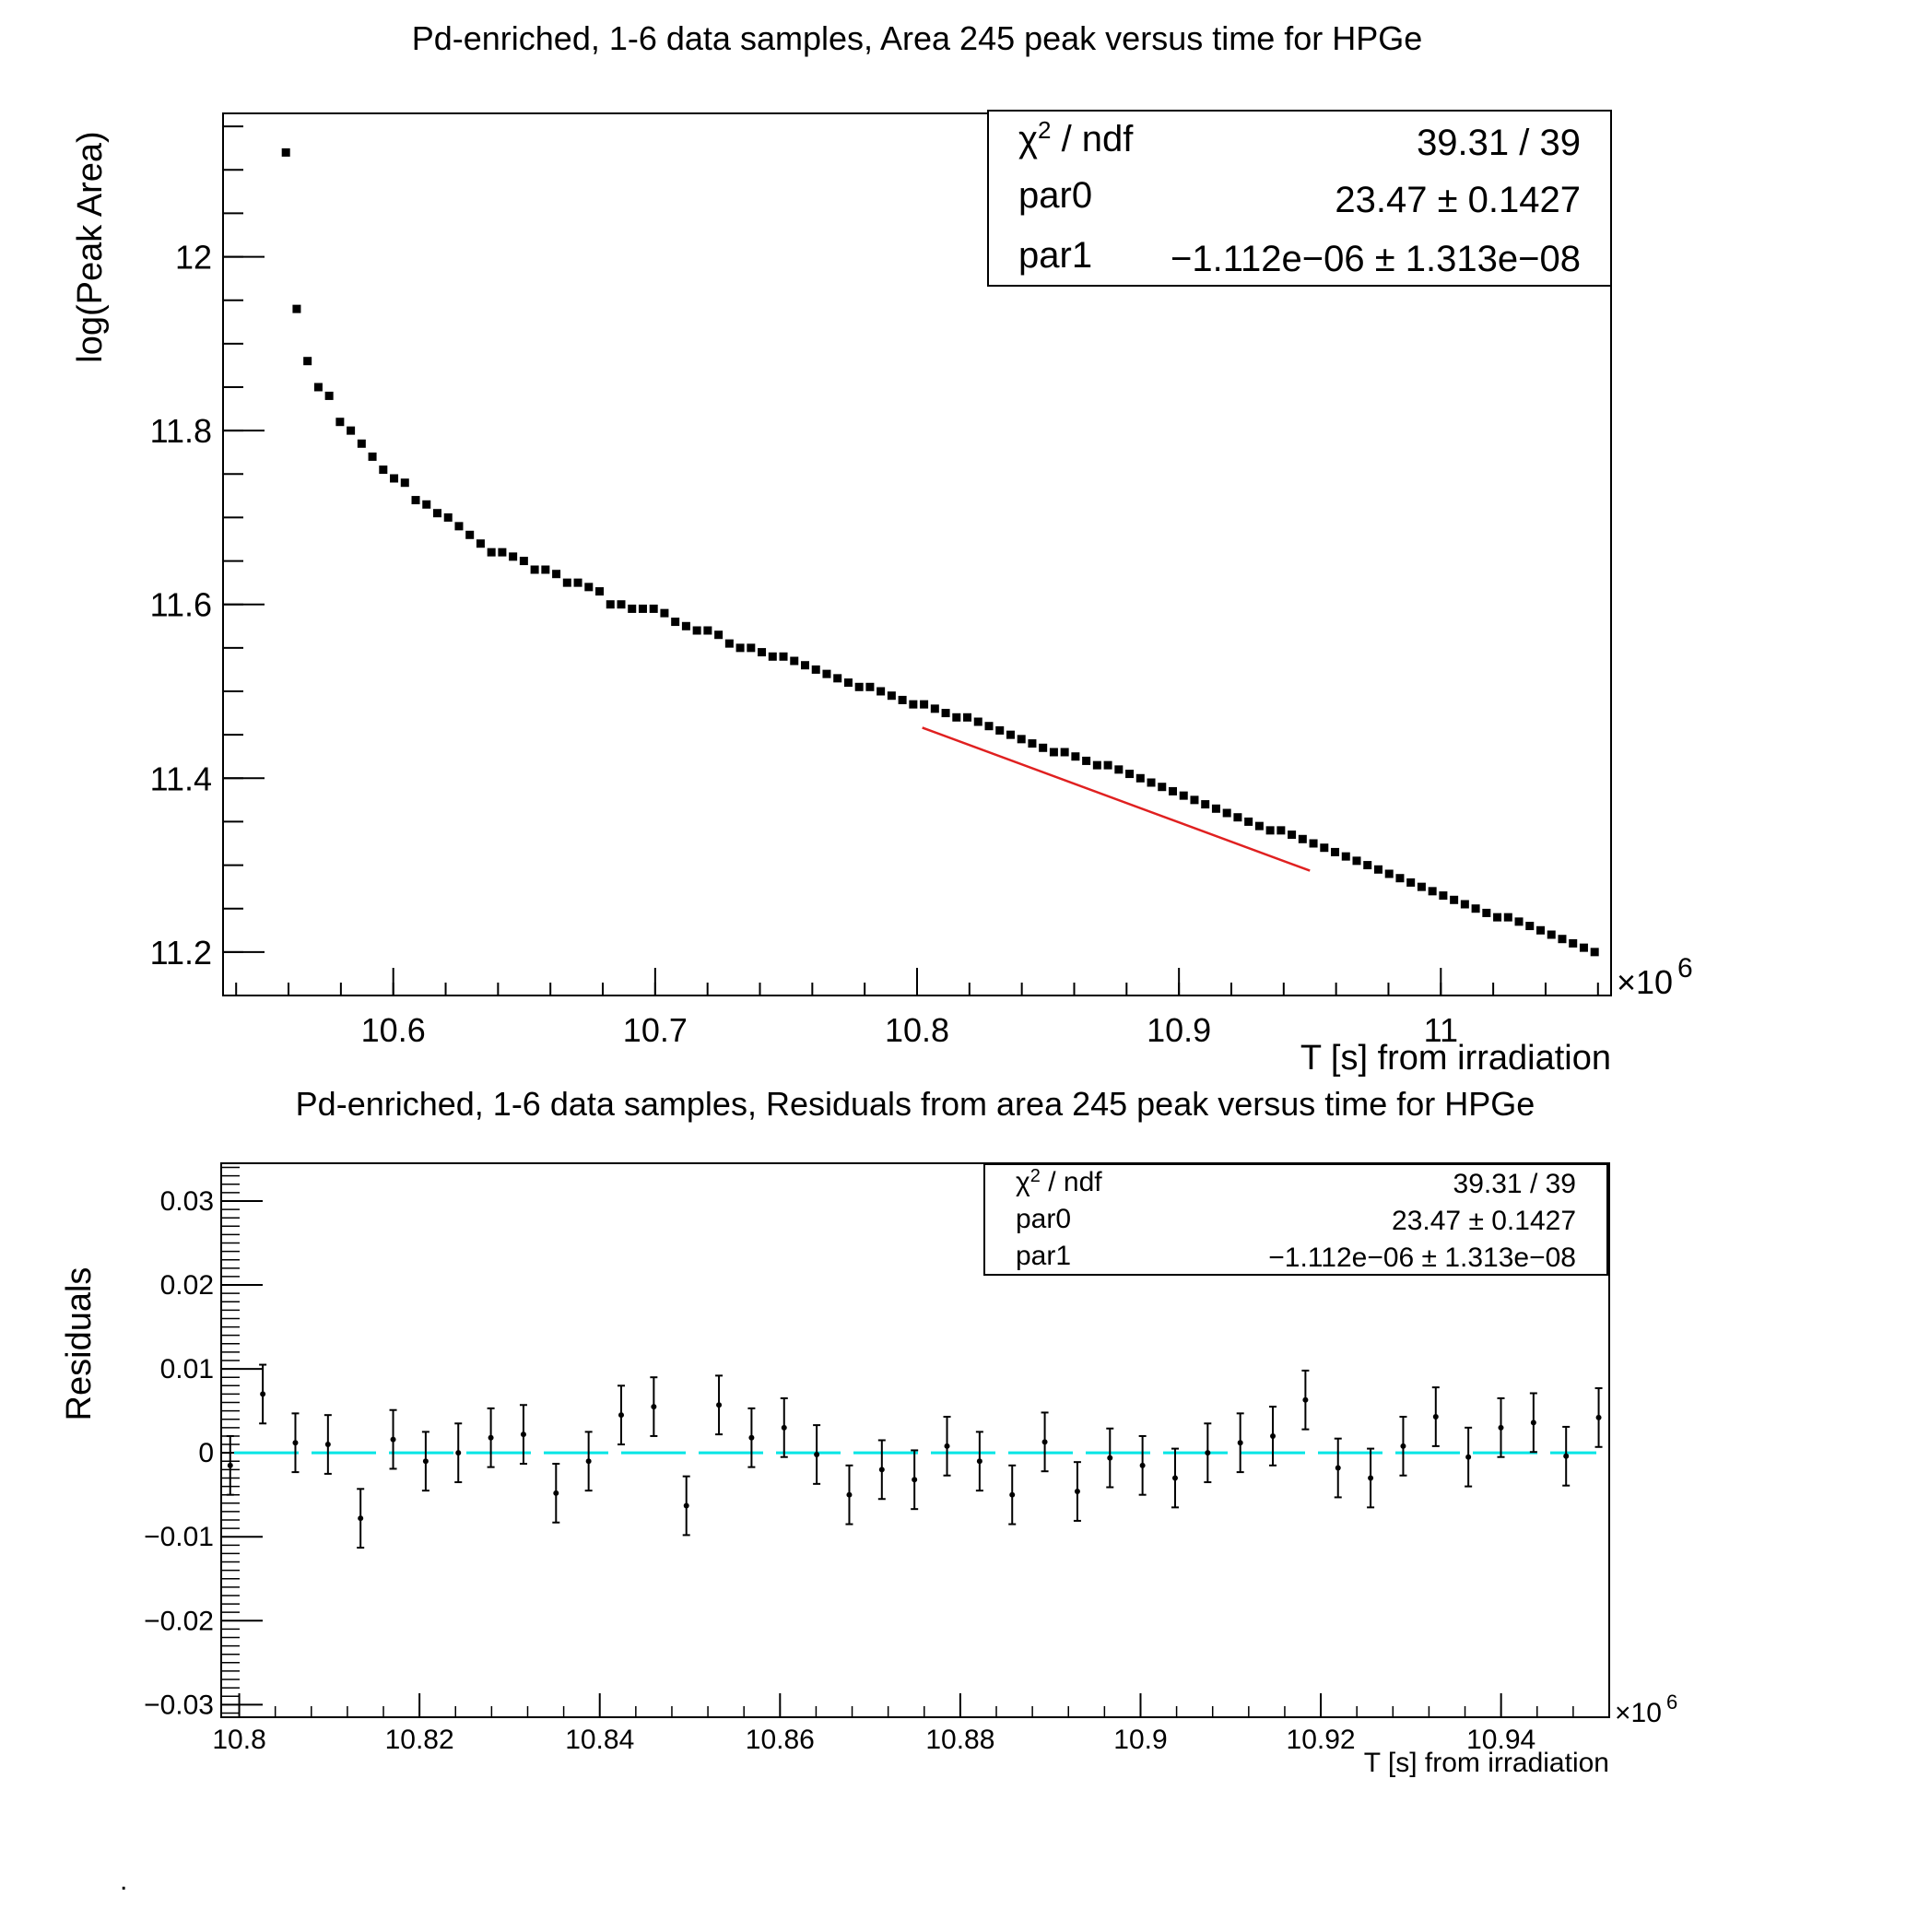 The width and height of the screenshot is (1906, 1932). What do you see at coordinates (1655, 977) in the screenshot?
I see `top-x-multiplier: ×10 6` at bounding box center [1655, 977].